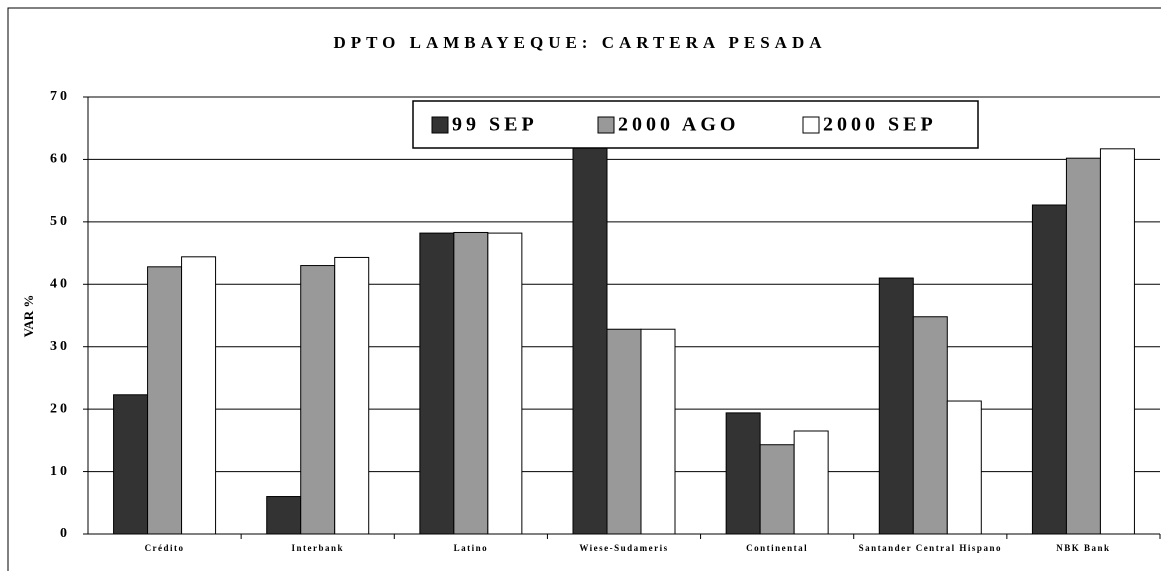 The width and height of the screenshot is (1161, 571). What do you see at coordinates (317, 548) in the screenshot?
I see `x-tick-label: Interbank` at bounding box center [317, 548].